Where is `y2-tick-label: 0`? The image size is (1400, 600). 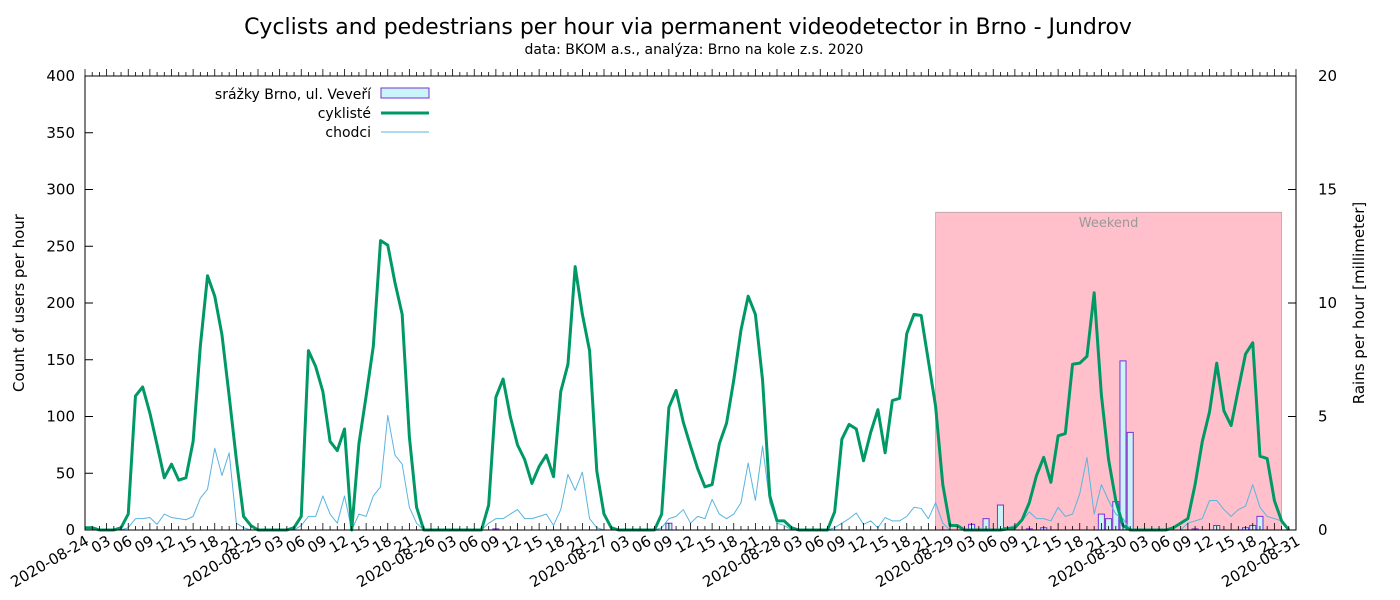
y2-tick-label: 0 is located at coordinates (1323, 530).